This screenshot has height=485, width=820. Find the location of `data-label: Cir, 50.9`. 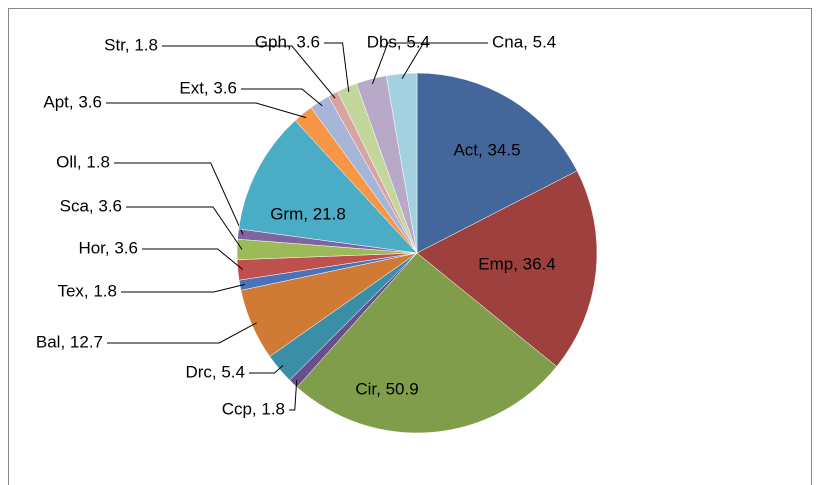

data-label: Cir, 50.9 is located at coordinates (386, 388).